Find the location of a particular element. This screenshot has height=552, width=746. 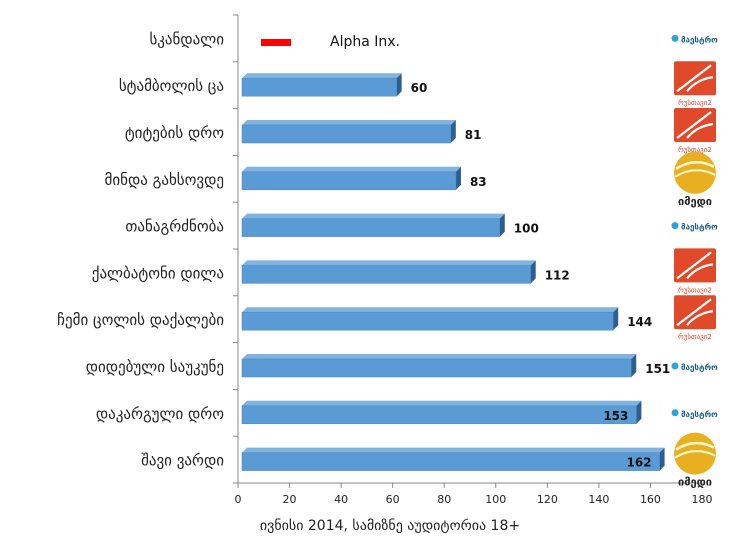

x-tick-label: 180 is located at coordinates (702, 499).